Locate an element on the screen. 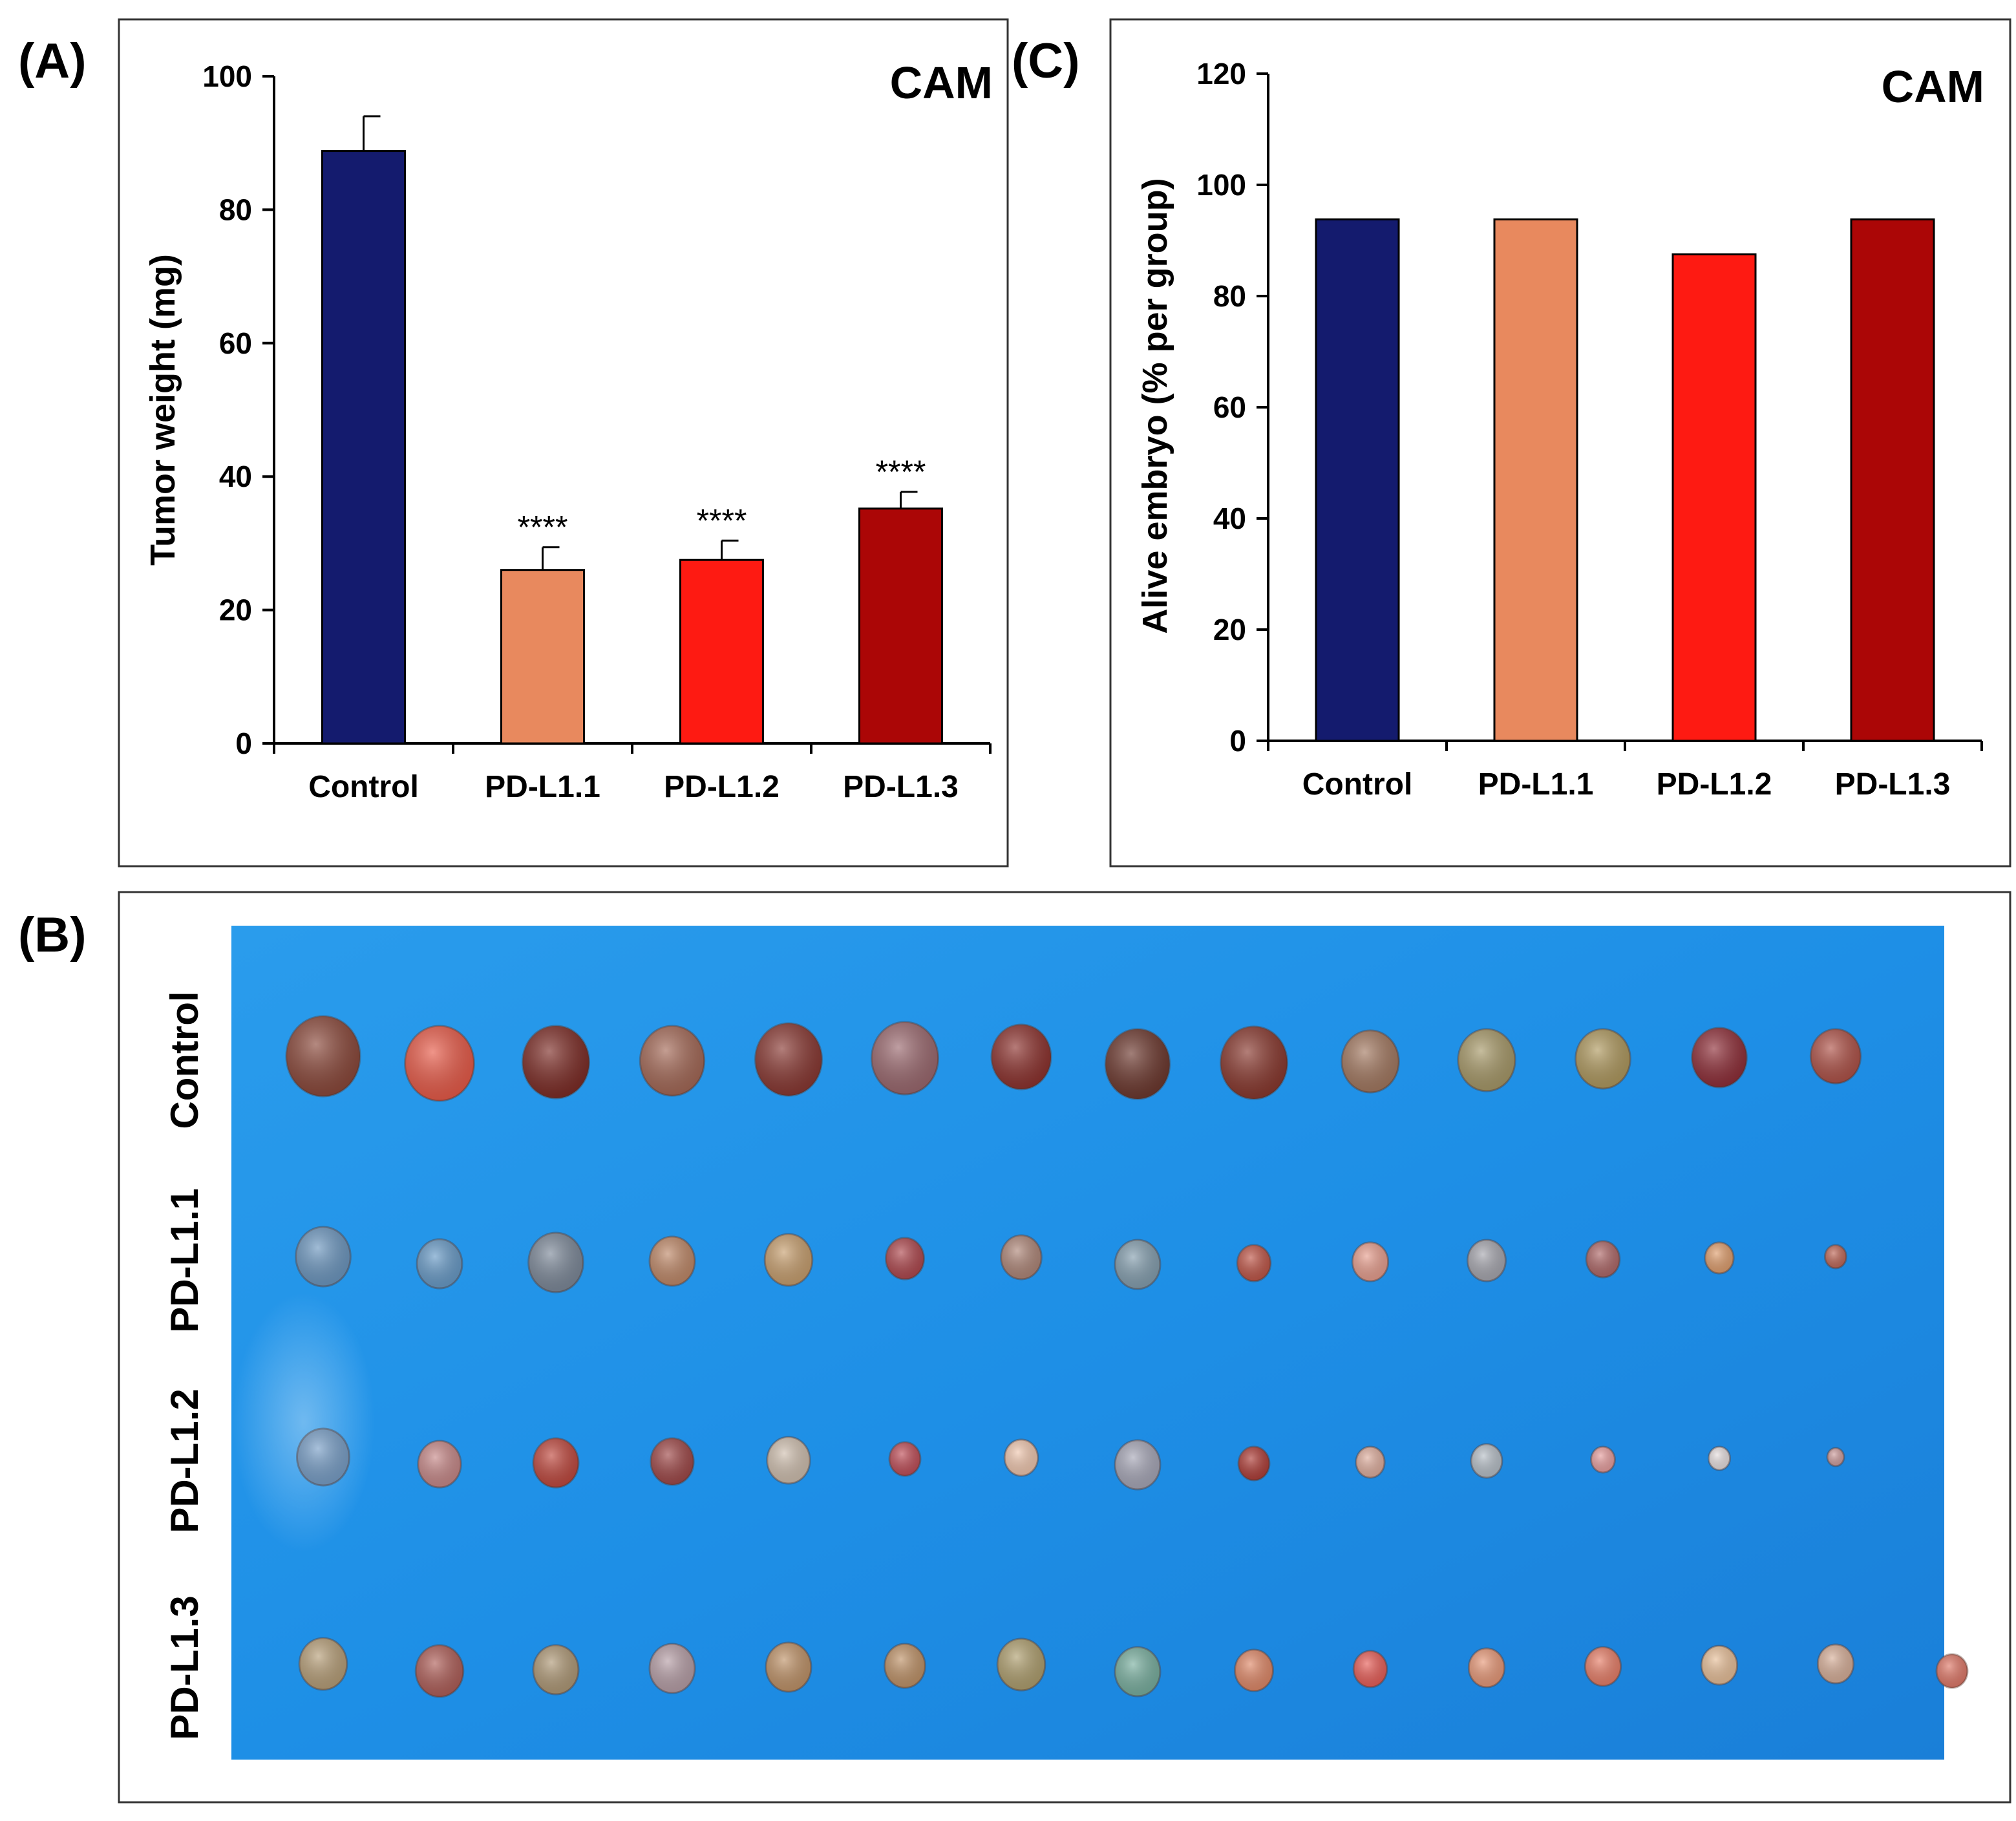 The width and height of the screenshot is (2016, 1821). panel-b-letter: (B) is located at coordinates (52, 935).